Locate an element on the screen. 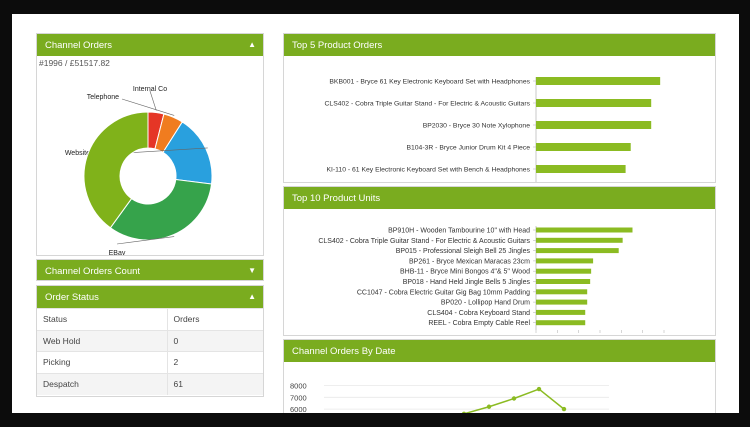 The width and height of the screenshot is (750, 427). table-row: Picking 2 is located at coordinates (150, 362).